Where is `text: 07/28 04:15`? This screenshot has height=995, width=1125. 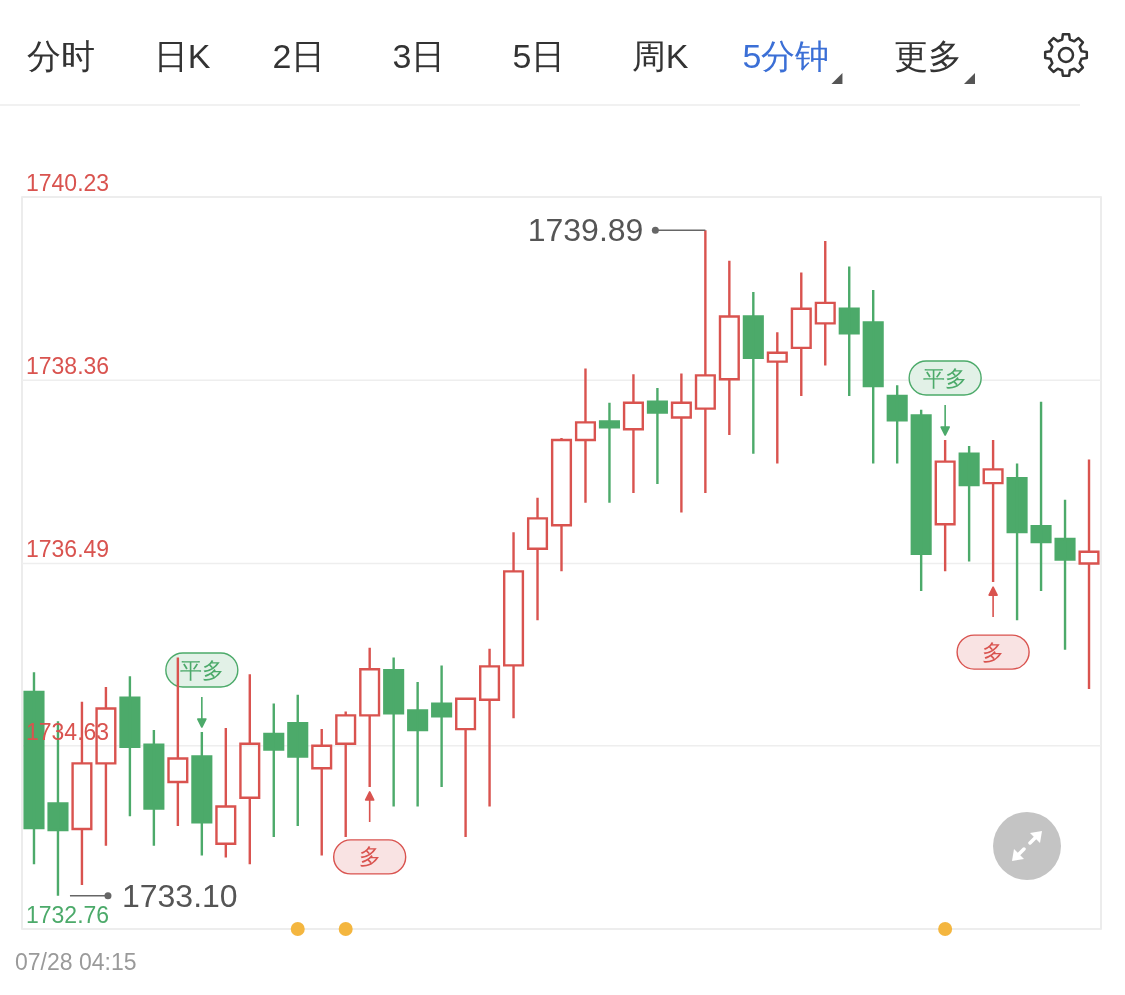
text: 07/28 04:15 is located at coordinates (76, 962).